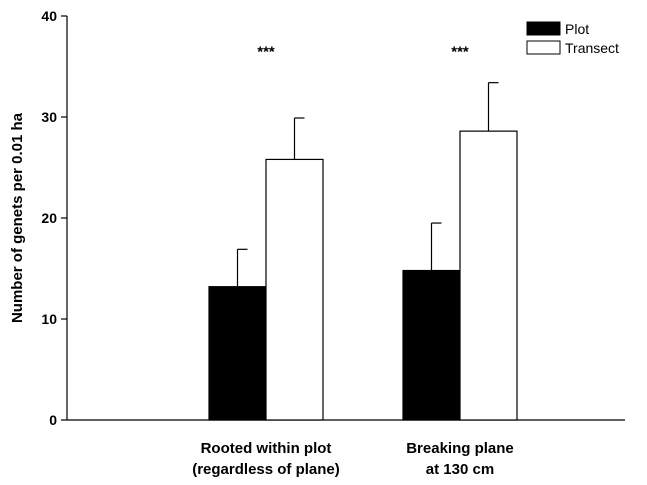  Describe the element at coordinates (49, 117) in the screenshot. I see `y-tick-label: 30` at that location.